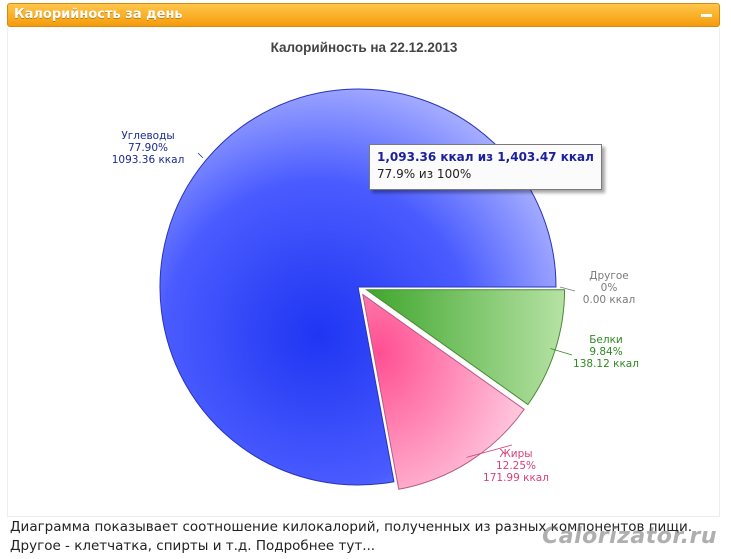 The height and width of the screenshot is (559, 731). I want to click on collapse-icon, so click(706, 15).